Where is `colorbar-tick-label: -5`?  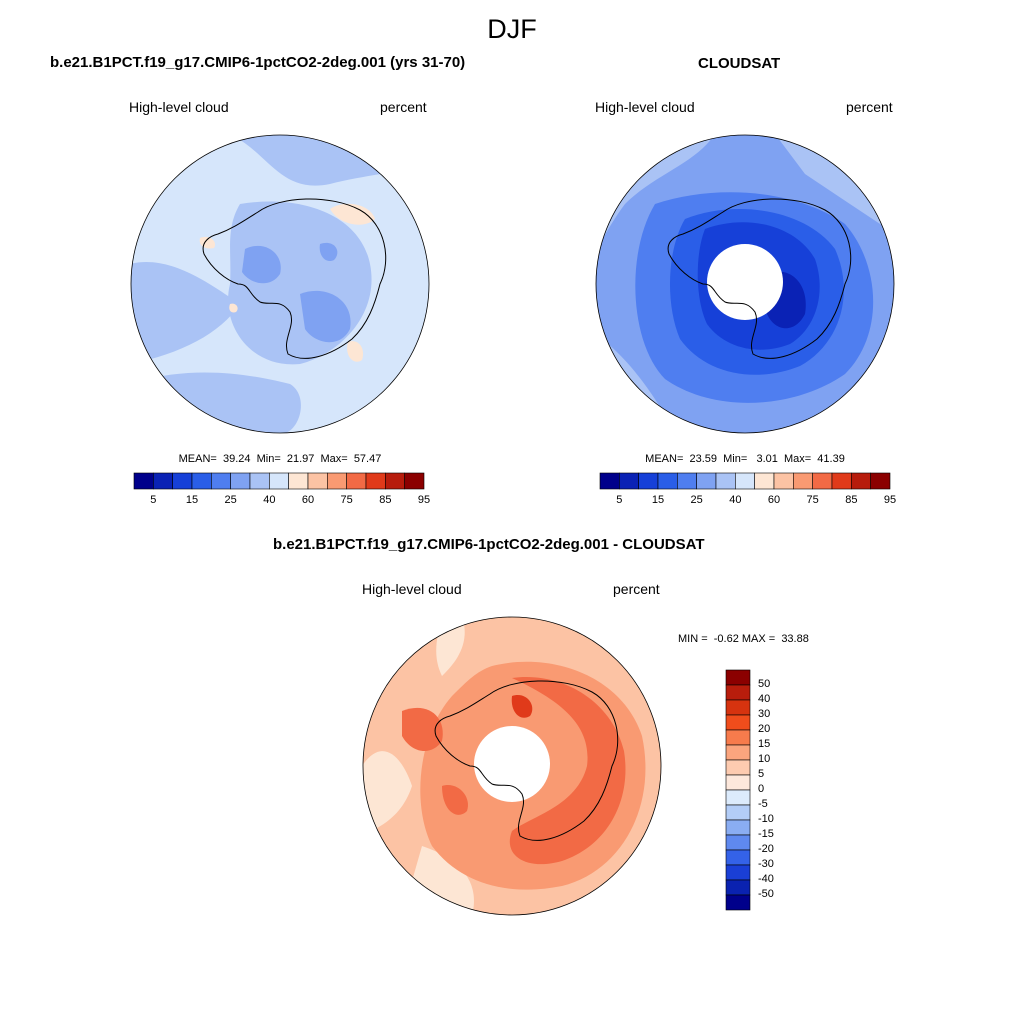
colorbar-tick-label: -5 is located at coordinates (763, 804).